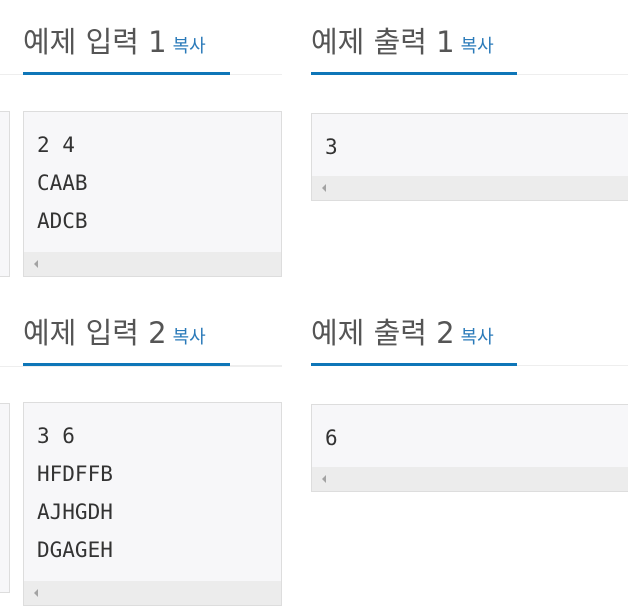 Image resolution: width=628 pixels, height=606 pixels. Describe the element at coordinates (152, 194) in the screenshot. I see `sample-box: 2 4 CAAB ADCB` at that location.